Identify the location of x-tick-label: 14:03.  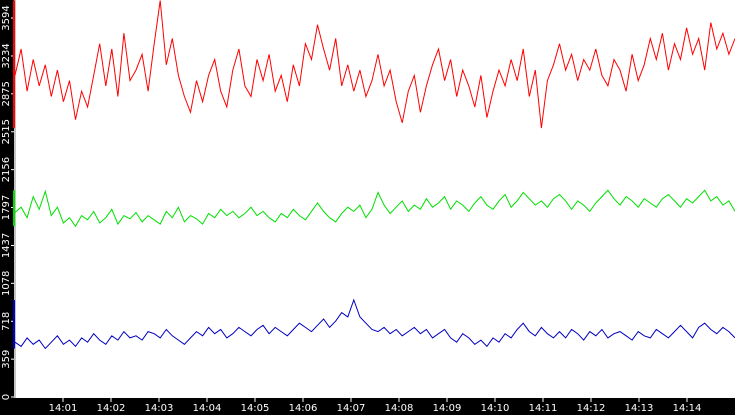
(159, 408).